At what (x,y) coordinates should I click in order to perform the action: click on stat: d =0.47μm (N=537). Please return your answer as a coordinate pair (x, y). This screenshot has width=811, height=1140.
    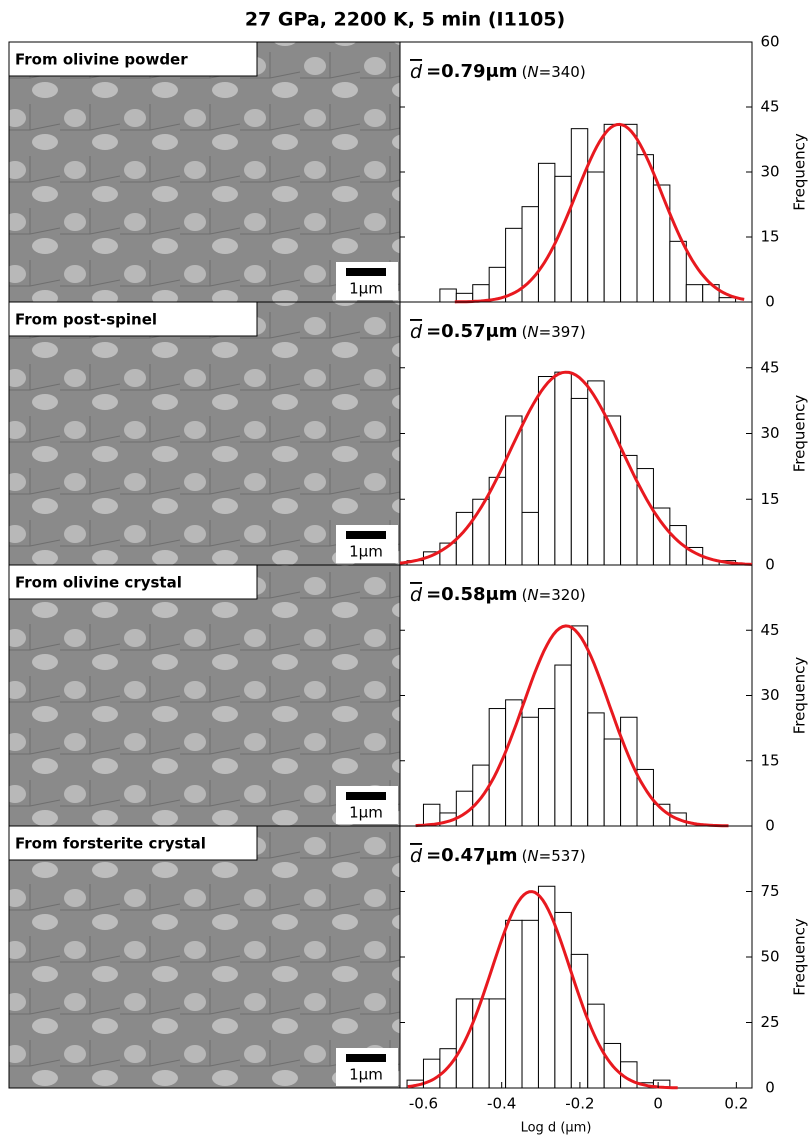
    Looking at the image, I should click on (498, 856).